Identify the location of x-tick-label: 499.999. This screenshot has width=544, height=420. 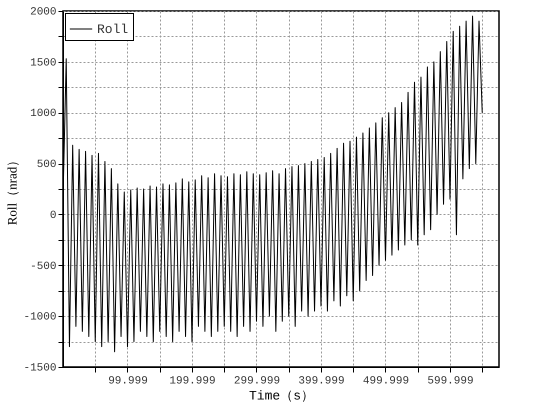
(386, 382).